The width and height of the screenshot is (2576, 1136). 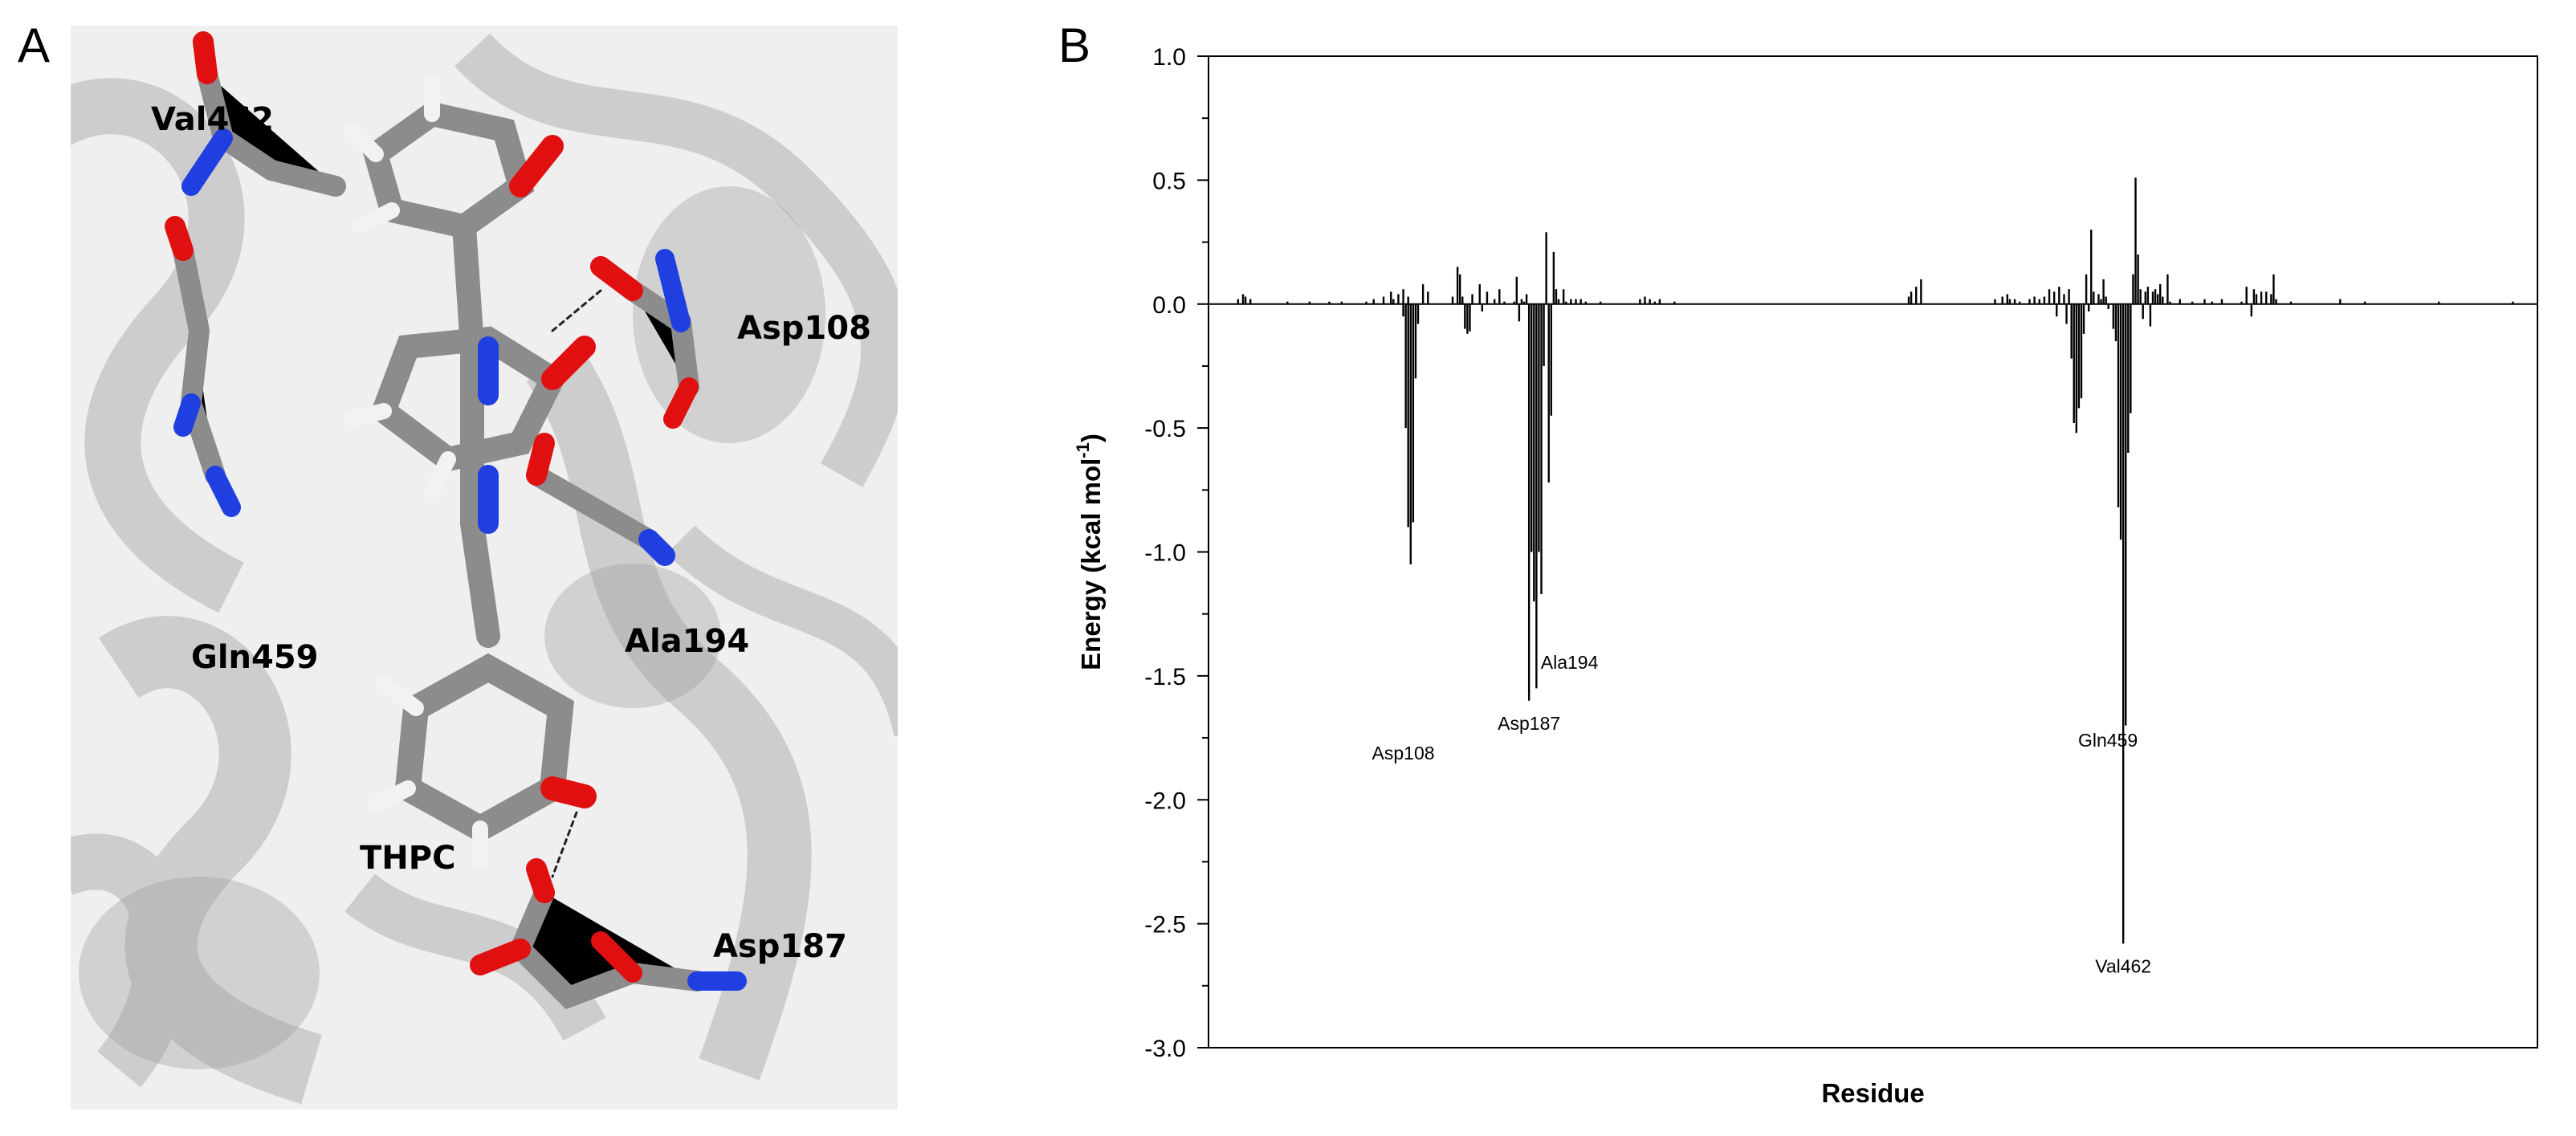 I want to click on bar-annotation: Val462, so click(x=2123, y=965).